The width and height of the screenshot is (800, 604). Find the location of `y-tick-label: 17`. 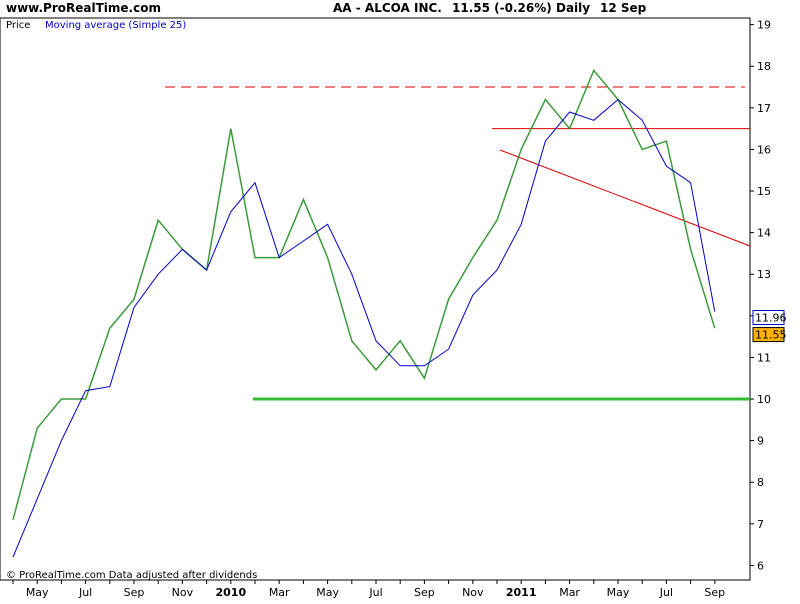

y-tick-label: 17 is located at coordinates (764, 108).